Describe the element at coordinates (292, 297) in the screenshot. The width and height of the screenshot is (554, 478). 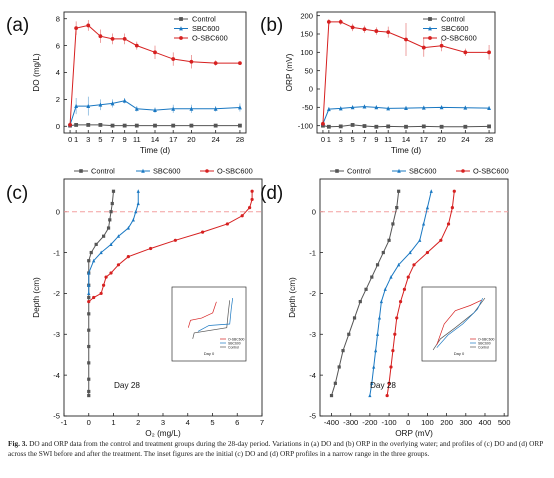
I see `y-axis-label: Depth (cm)` at that location.